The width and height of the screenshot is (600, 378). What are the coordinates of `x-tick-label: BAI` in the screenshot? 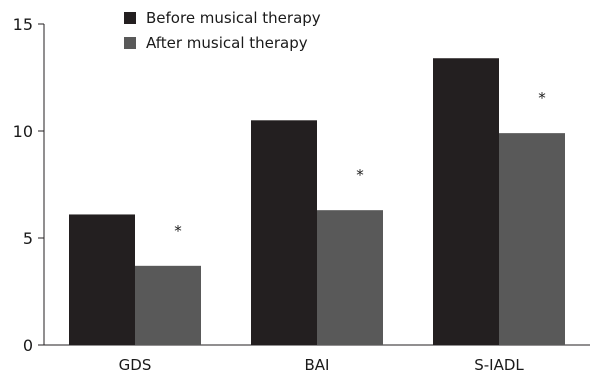 It's located at (317, 365).